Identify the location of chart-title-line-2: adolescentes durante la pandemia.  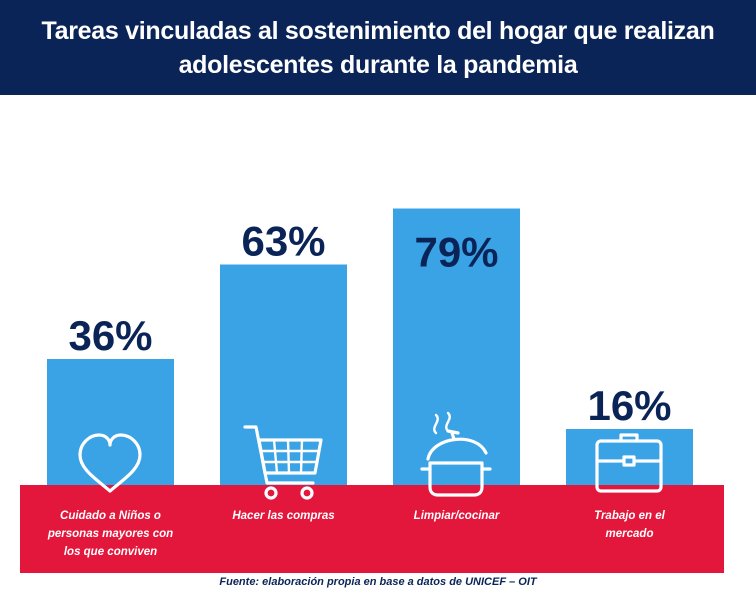
(378, 64).